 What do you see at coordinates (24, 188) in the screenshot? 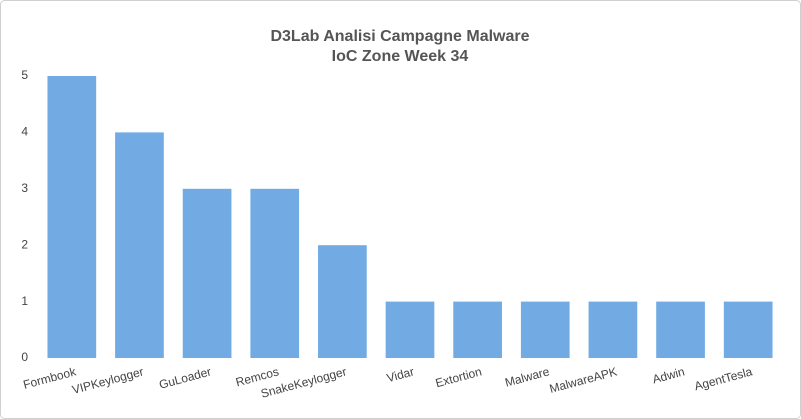
I see `y-tick-label: 3` at bounding box center [24, 188].